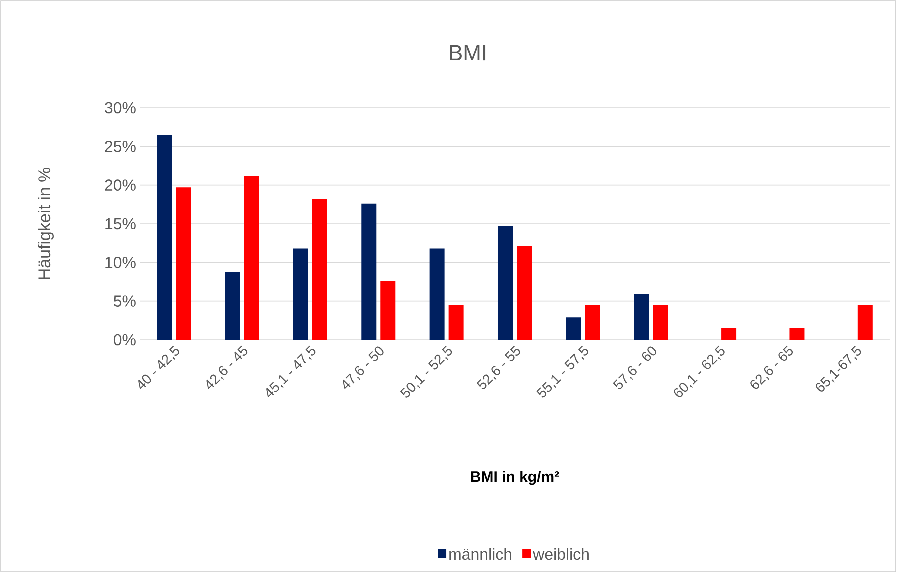  Describe the element at coordinates (121, 262) in the screenshot. I see `y-tick-label: 10%` at that location.